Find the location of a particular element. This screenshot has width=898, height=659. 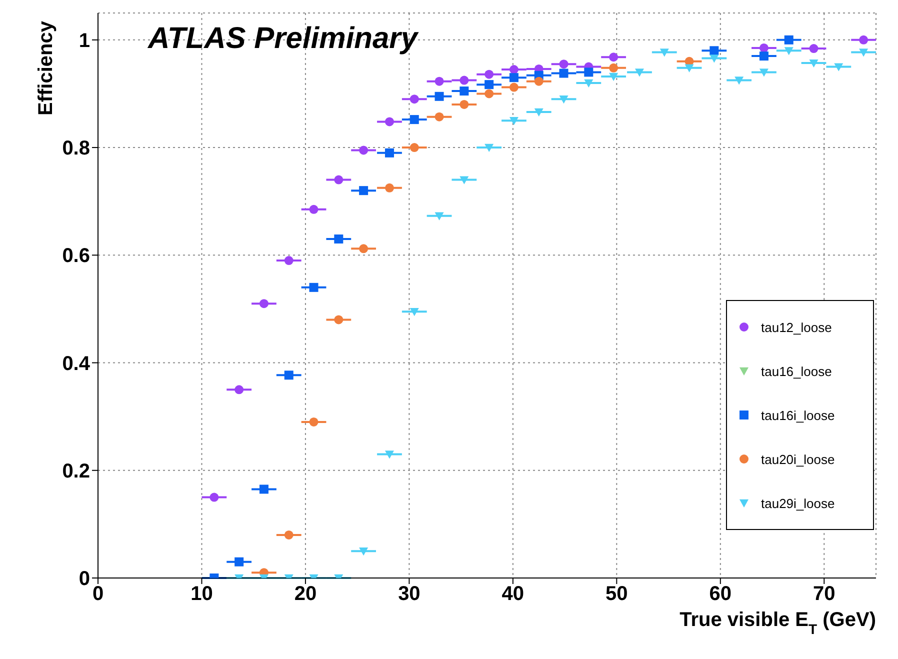

y-tick-label: 1 is located at coordinates (84, 41).